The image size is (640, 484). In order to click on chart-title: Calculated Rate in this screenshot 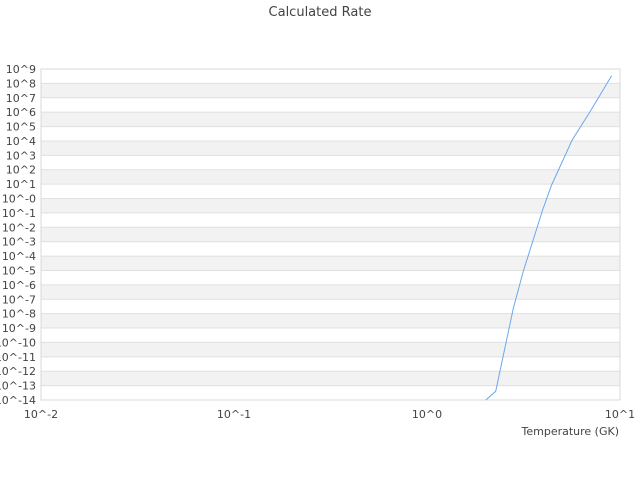, I will do `click(320, 12)`.